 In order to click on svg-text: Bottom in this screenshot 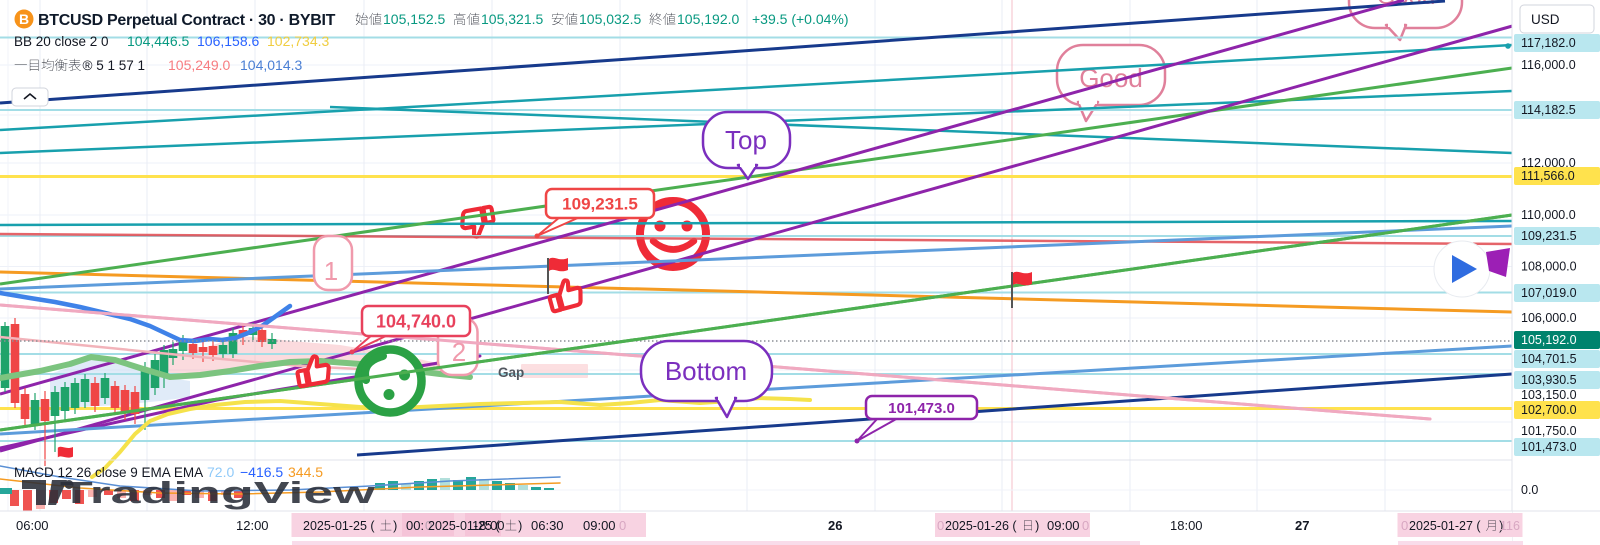, I will do `click(706, 371)`.